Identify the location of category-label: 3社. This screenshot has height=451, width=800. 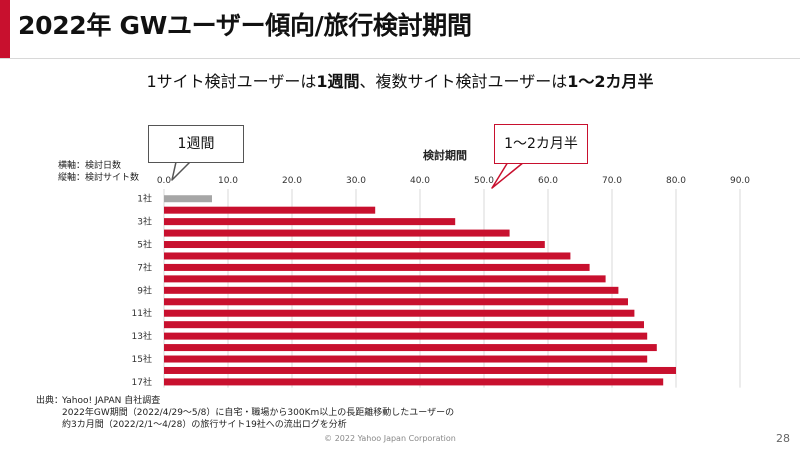
(144, 222).